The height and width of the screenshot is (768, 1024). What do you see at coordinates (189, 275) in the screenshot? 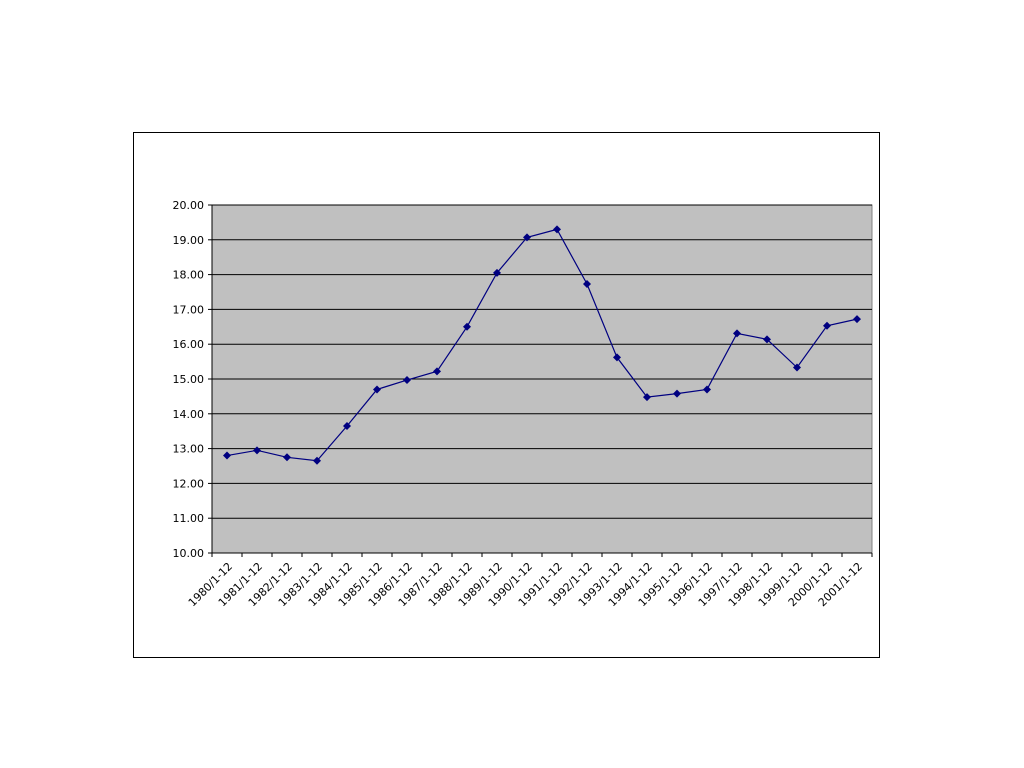
I see `y-tick-label: 18.00` at bounding box center [189, 275].